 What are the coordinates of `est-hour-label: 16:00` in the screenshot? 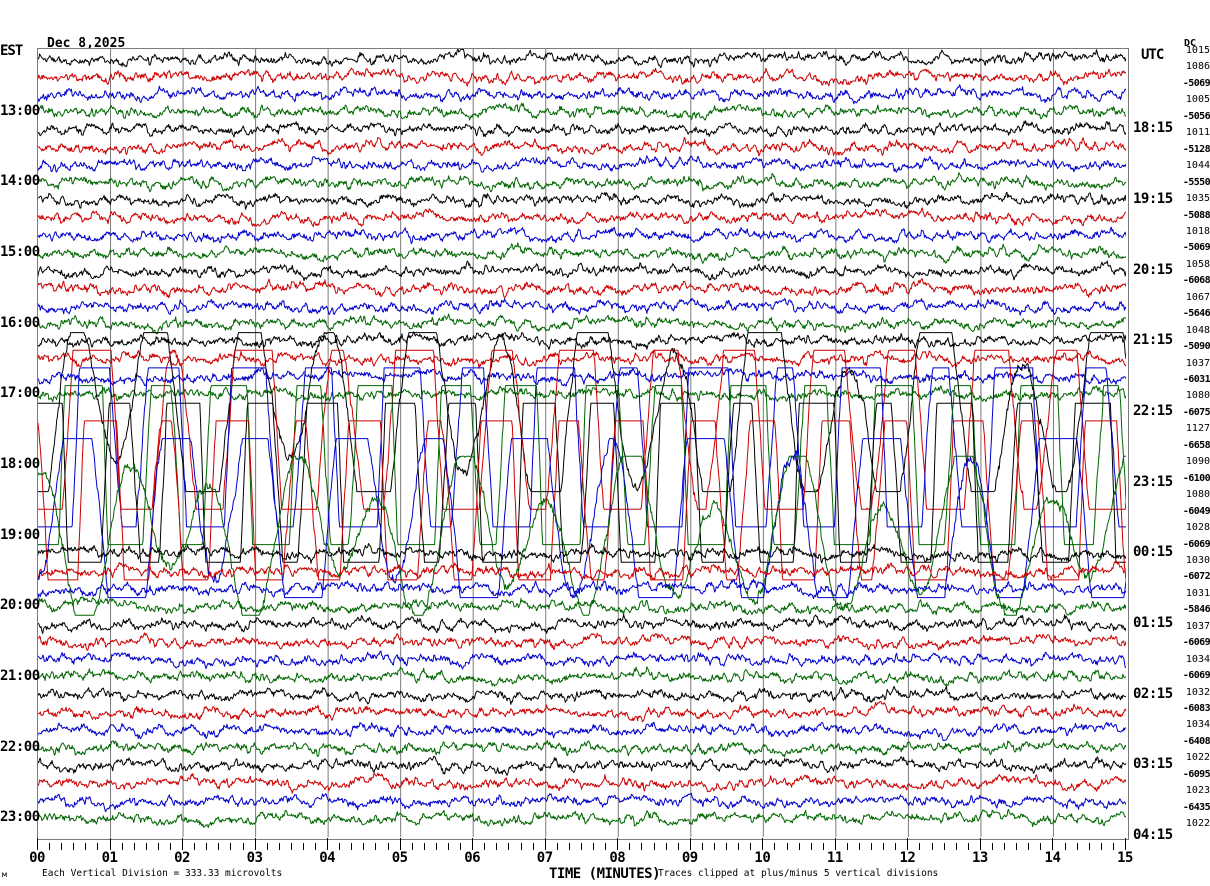 It's located at (20, 322).